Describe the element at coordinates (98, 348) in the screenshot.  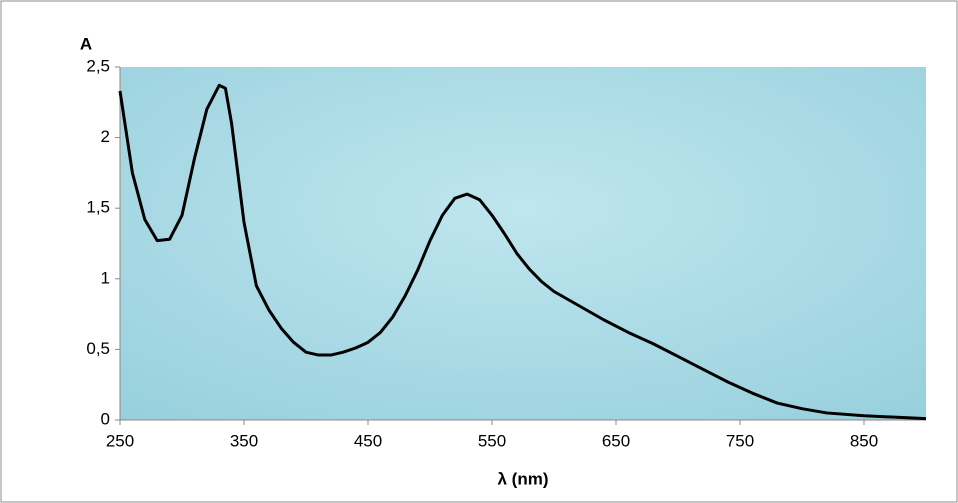
I see `y-tick-label: 0,5` at that location.